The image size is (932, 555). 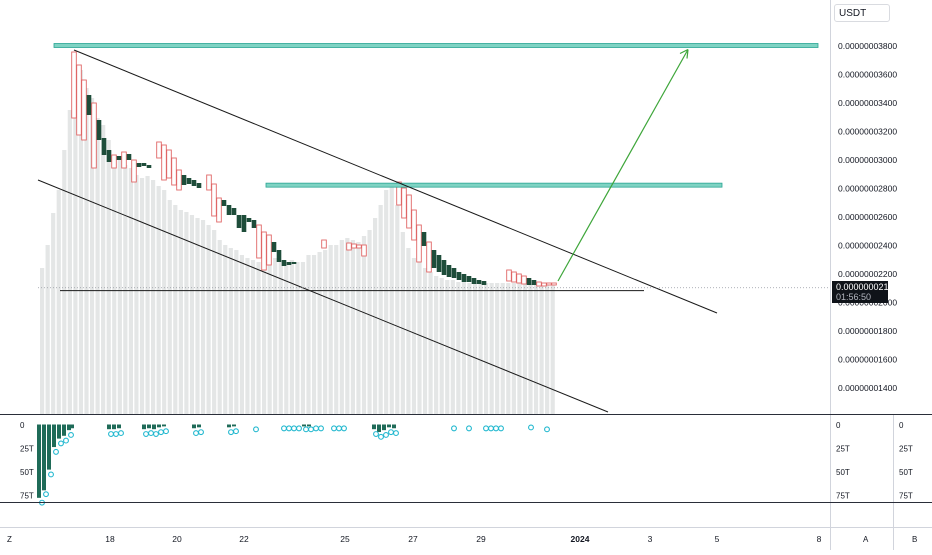 I want to click on osc-tick-label-far: 0, so click(x=901, y=425).